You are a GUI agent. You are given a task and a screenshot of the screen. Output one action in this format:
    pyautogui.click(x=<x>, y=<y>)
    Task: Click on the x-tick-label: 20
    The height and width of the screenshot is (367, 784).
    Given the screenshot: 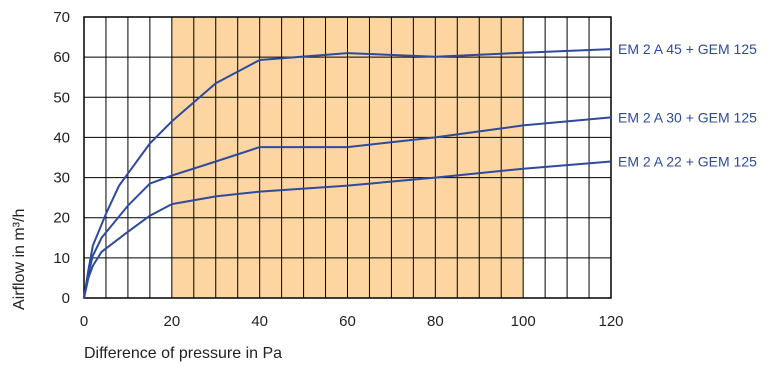 What is the action you would take?
    pyautogui.click(x=171, y=321)
    